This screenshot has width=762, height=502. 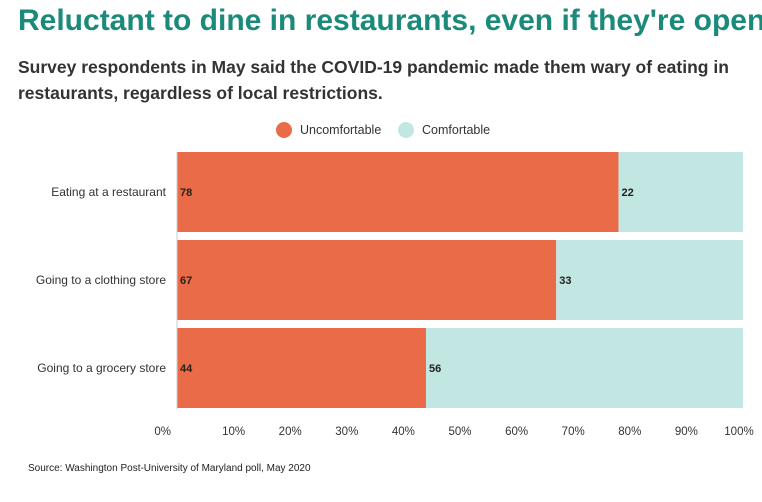 I want to click on category-label-going-to-a-grocery-store: Going to a grocery store, so click(x=101, y=368).